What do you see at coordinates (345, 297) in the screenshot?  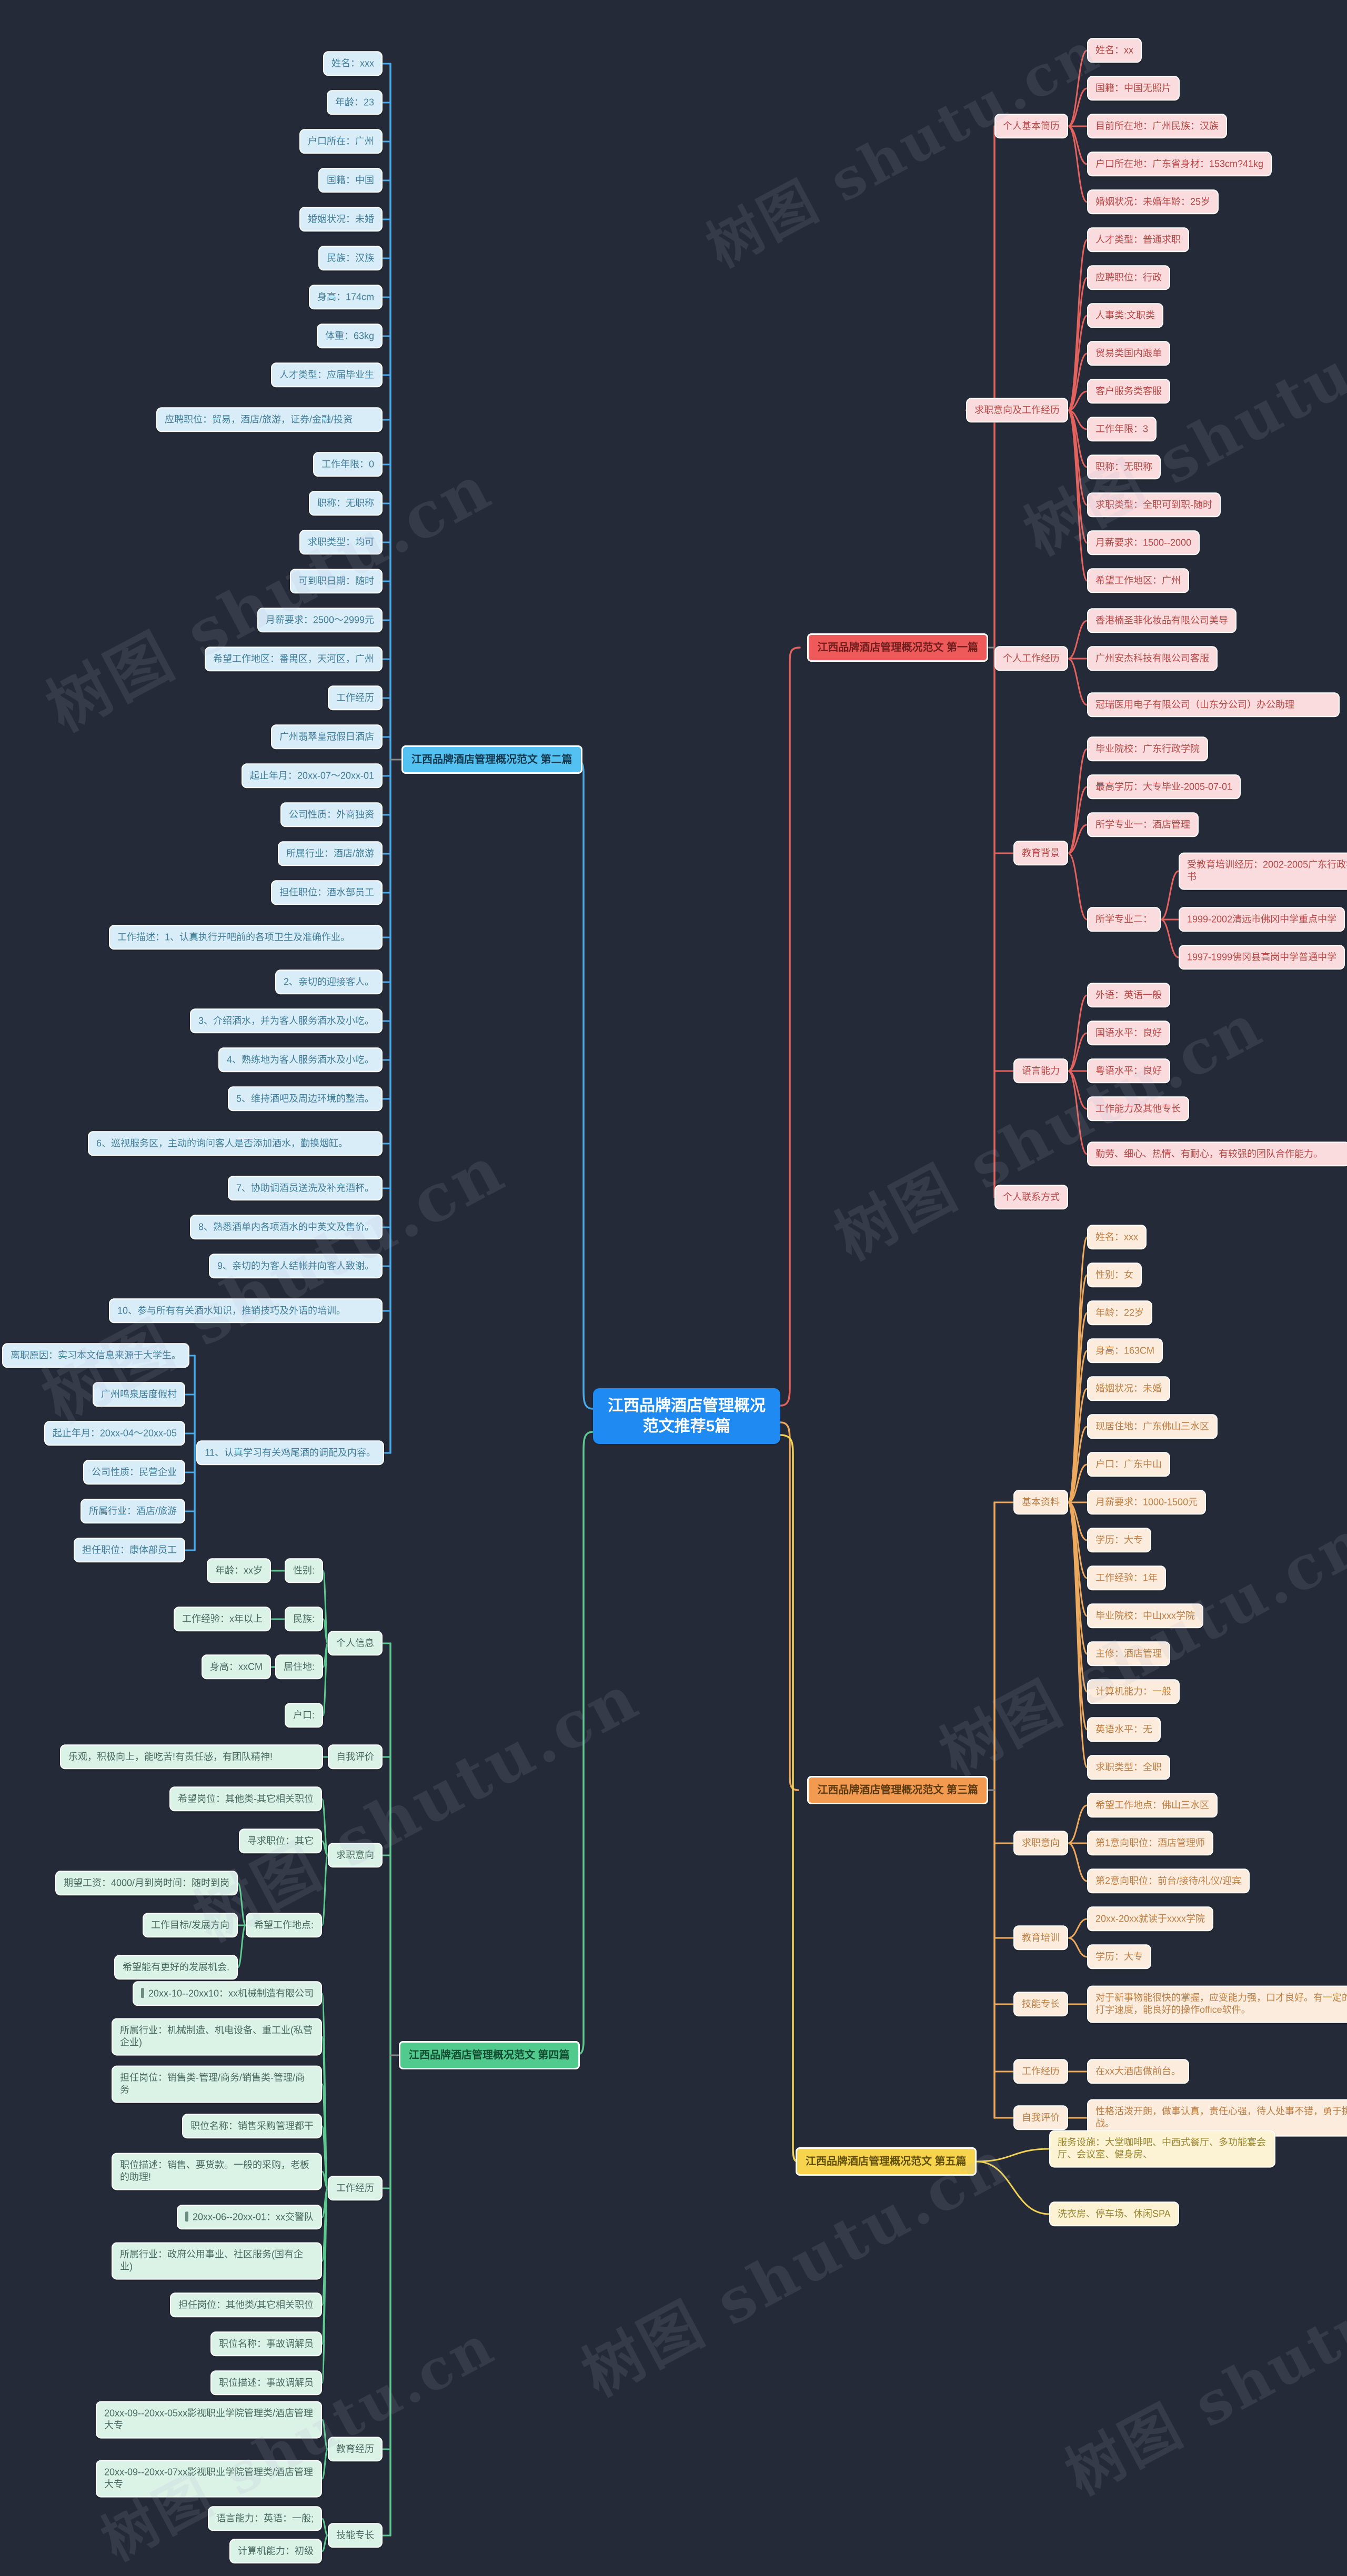 I see `mindmap-node: 身高：174cm` at bounding box center [345, 297].